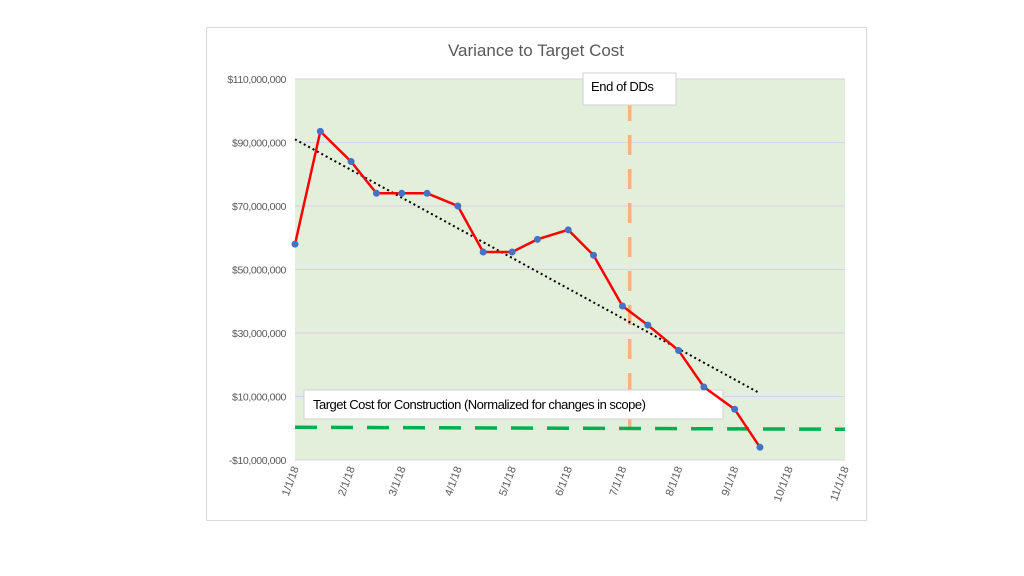  Describe the element at coordinates (347, 481) in the screenshot. I see `x-tick-label: 2/1/18` at that location.